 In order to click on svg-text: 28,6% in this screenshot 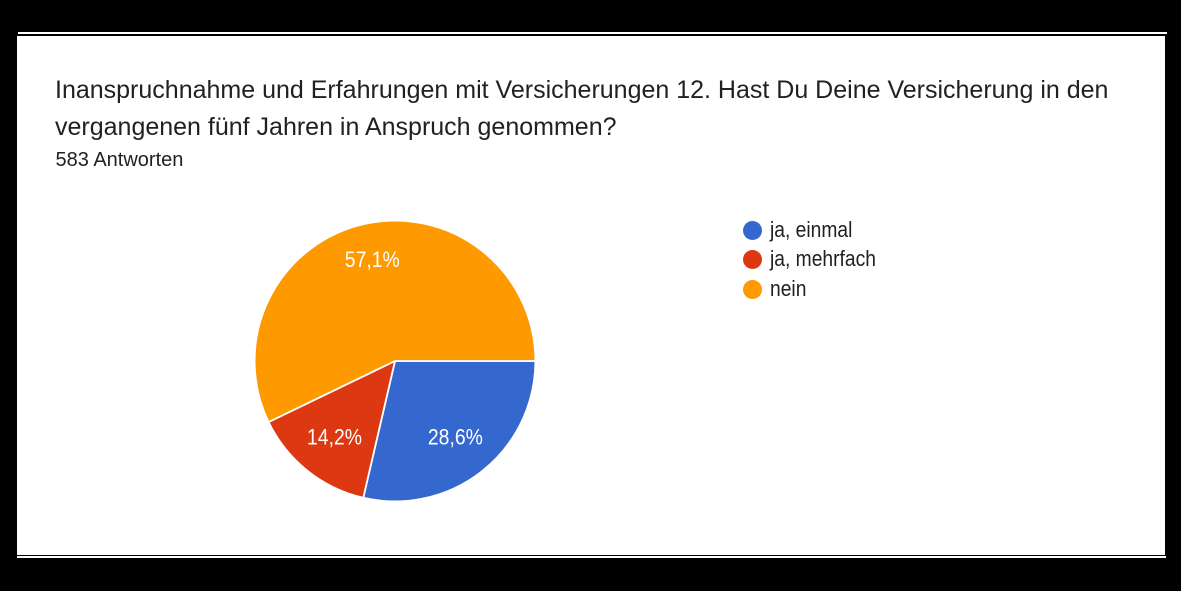, I will do `click(455, 436)`.